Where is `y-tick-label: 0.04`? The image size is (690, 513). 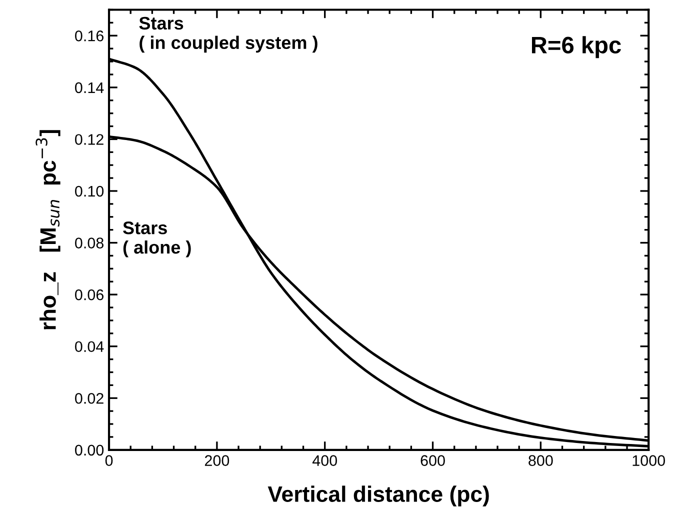
y-tick-label: 0.04 is located at coordinates (89, 346).